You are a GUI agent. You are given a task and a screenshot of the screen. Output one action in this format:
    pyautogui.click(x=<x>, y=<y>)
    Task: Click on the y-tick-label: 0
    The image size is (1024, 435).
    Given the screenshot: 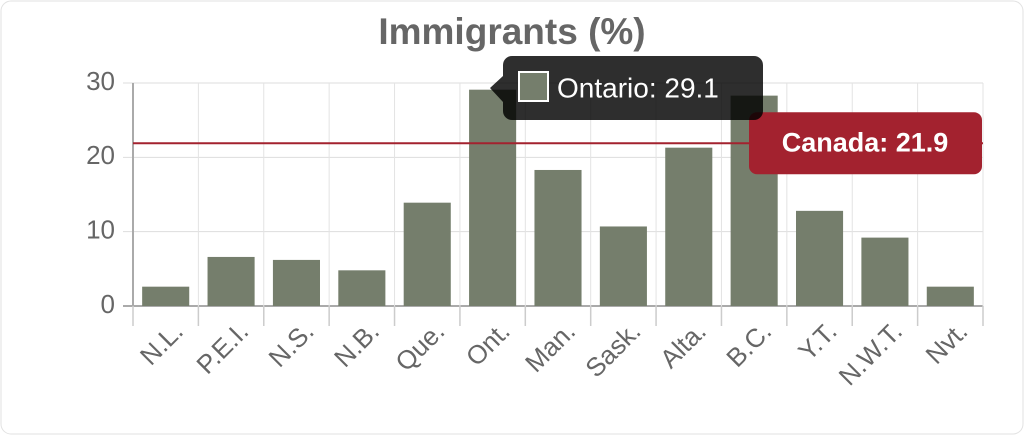 What is the action you would take?
    pyautogui.click(x=108, y=304)
    